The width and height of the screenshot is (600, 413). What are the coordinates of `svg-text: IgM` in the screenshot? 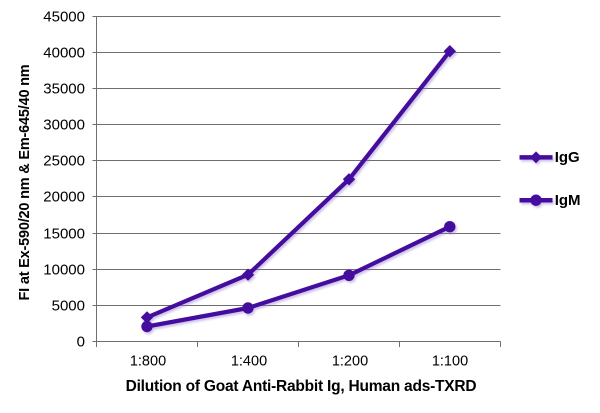 It's located at (568, 200).